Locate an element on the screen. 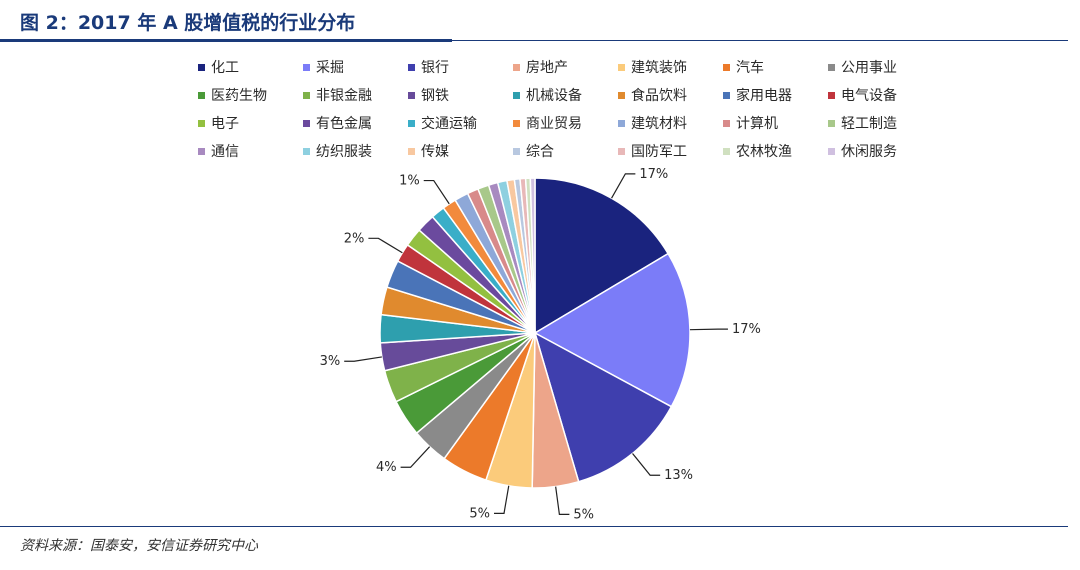 This screenshot has height=570, width=1080. legend-label: 房地产 is located at coordinates (547, 68).